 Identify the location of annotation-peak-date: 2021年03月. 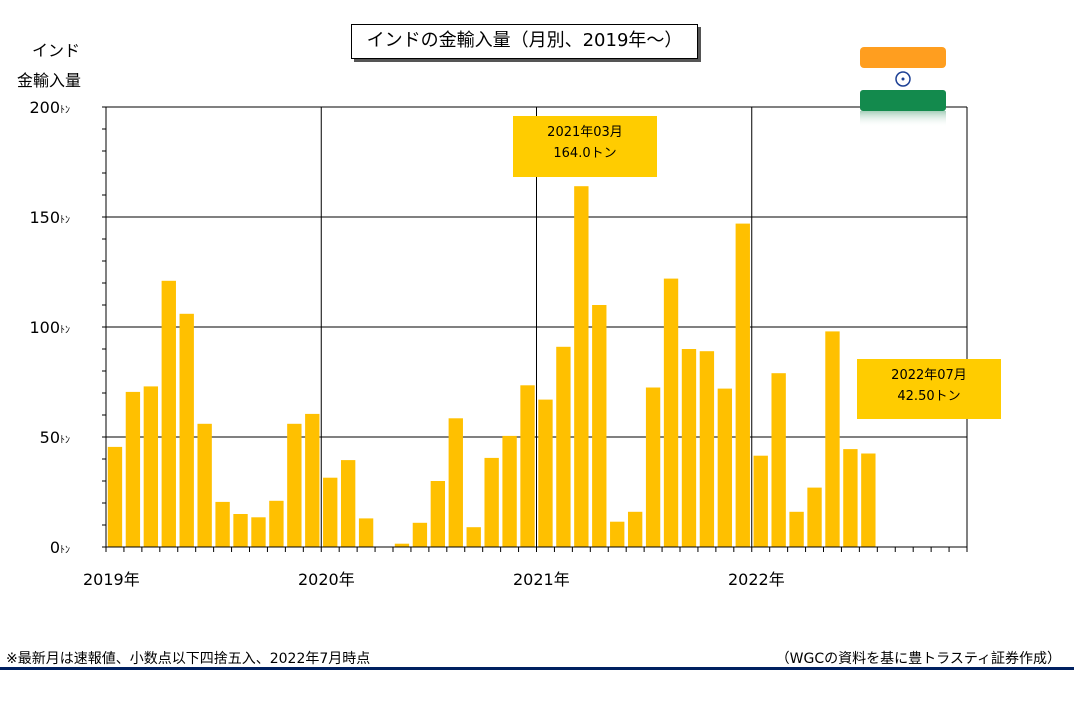
(585, 132).